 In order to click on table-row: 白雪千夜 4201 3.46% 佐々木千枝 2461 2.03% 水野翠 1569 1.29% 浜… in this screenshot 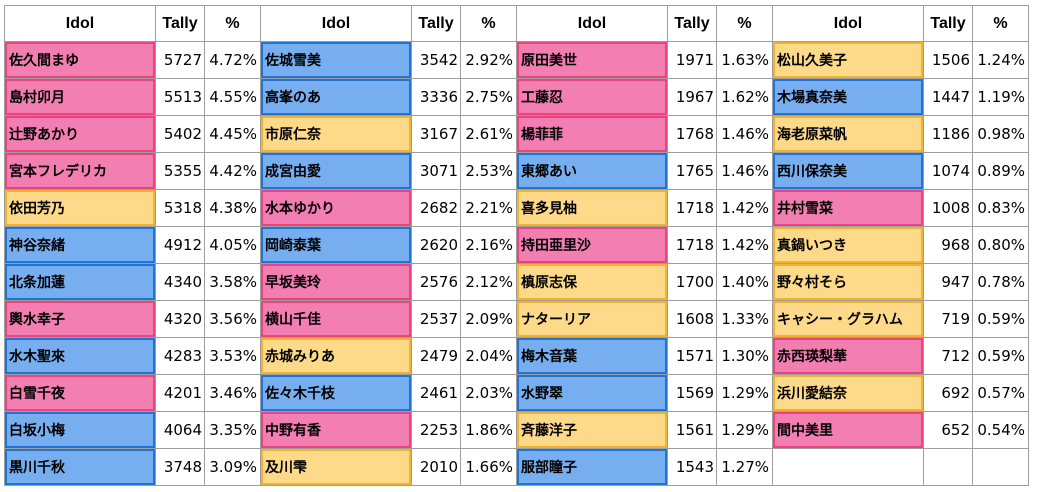, I will do `click(516, 393)`.